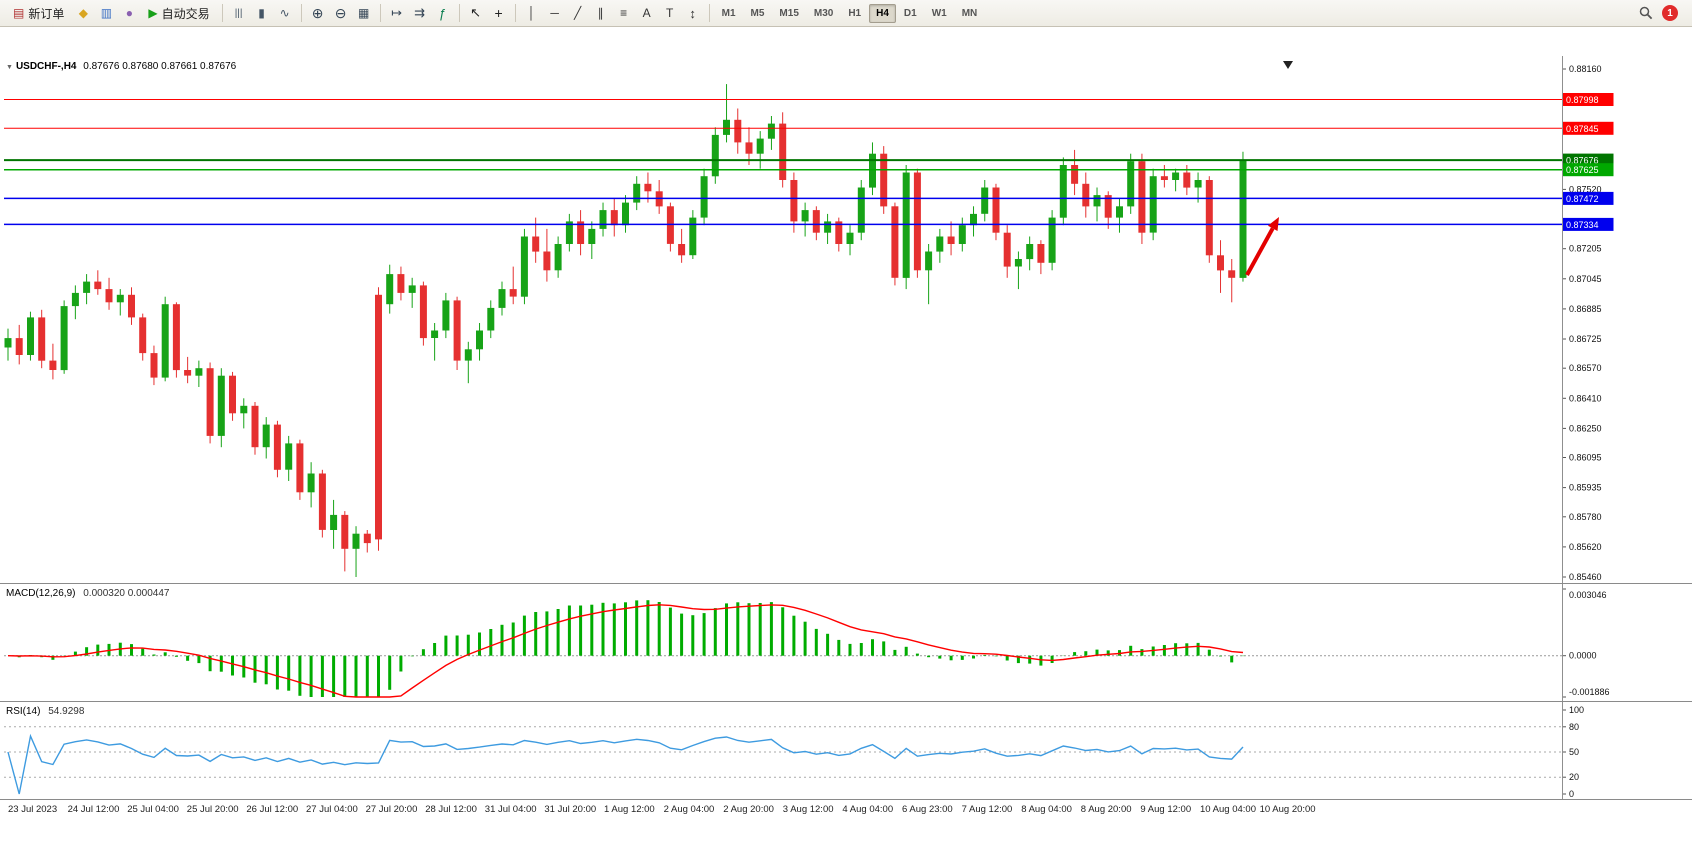 This screenshot has height=854, width=1692. I want to click on rsi-pane-canvas: 100 80 50 20 0, so click(846, 750).